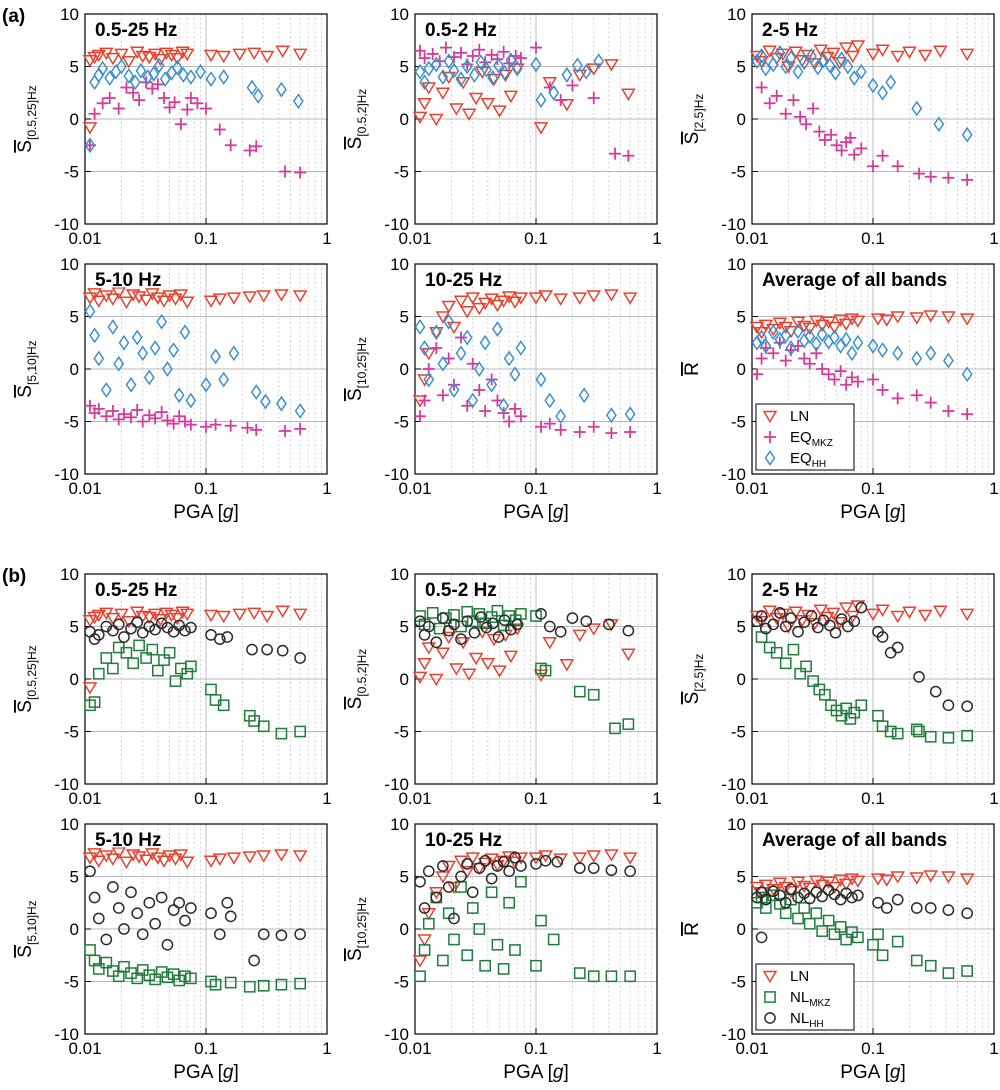 This screenshot has width=1000, height=1090. I want to click on y-axis-label-main: S, so click(25, 951).